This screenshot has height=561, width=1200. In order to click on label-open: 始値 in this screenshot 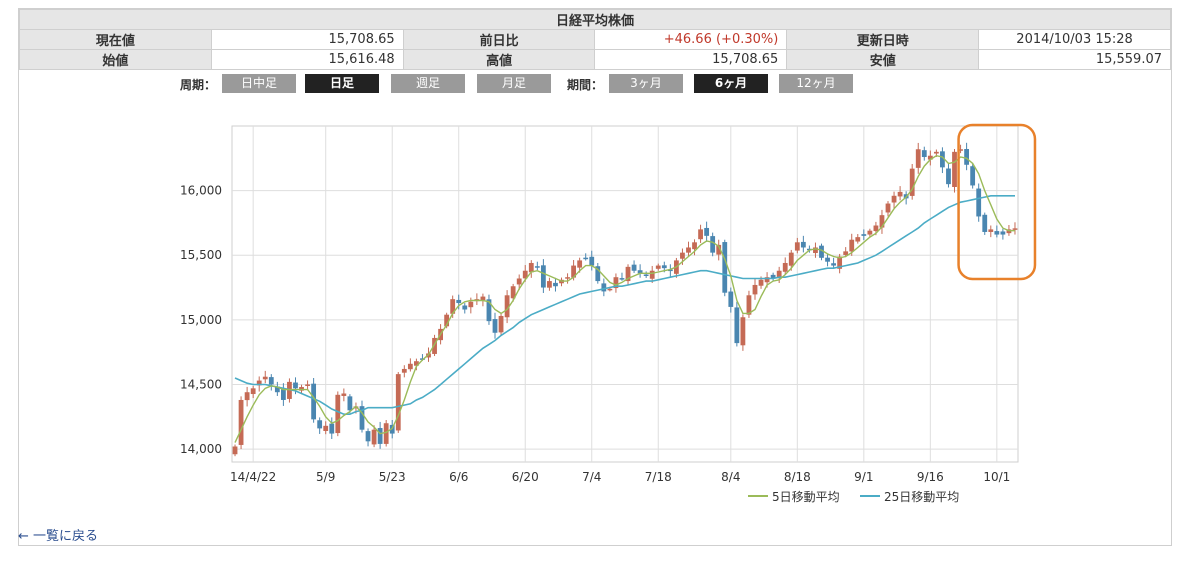, I will do `click(115, 59)`.